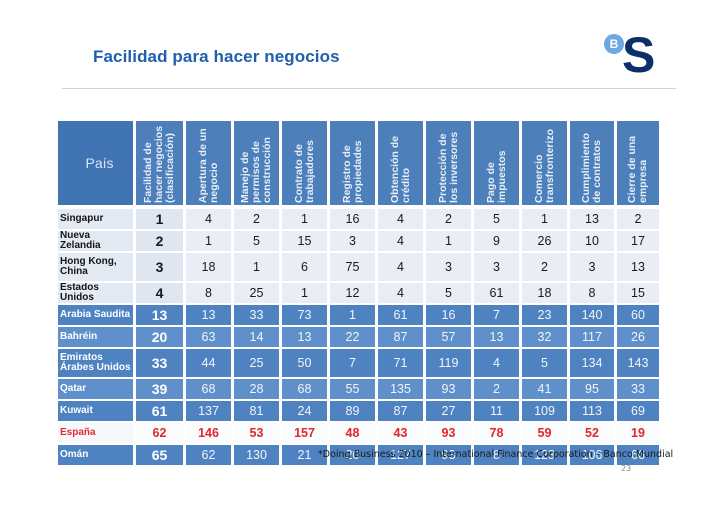 The width and height of the screenshot is (728, 515). Describe the element at coordinates (498, 242) in the screenshot. I see `rank-cell: 9` at that location.